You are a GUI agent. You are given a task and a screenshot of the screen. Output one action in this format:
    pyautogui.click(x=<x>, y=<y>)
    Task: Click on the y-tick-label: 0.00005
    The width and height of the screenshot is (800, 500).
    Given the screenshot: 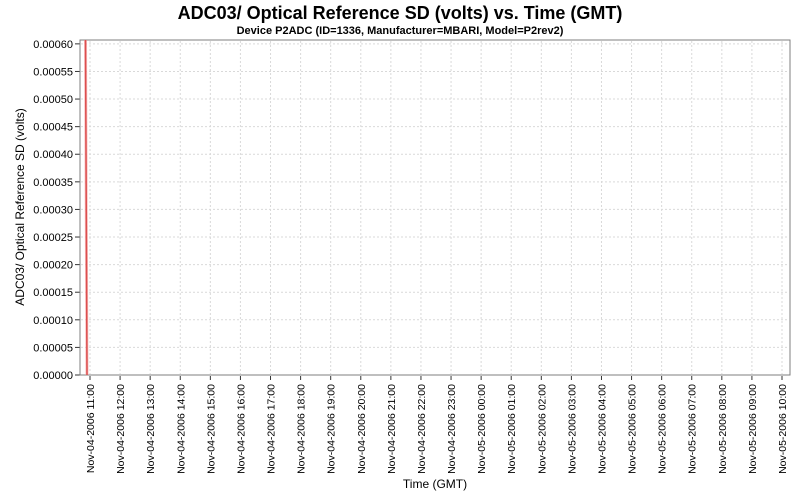 What is the action you would take?
    pyautogui.click(x=53, y=348)
    